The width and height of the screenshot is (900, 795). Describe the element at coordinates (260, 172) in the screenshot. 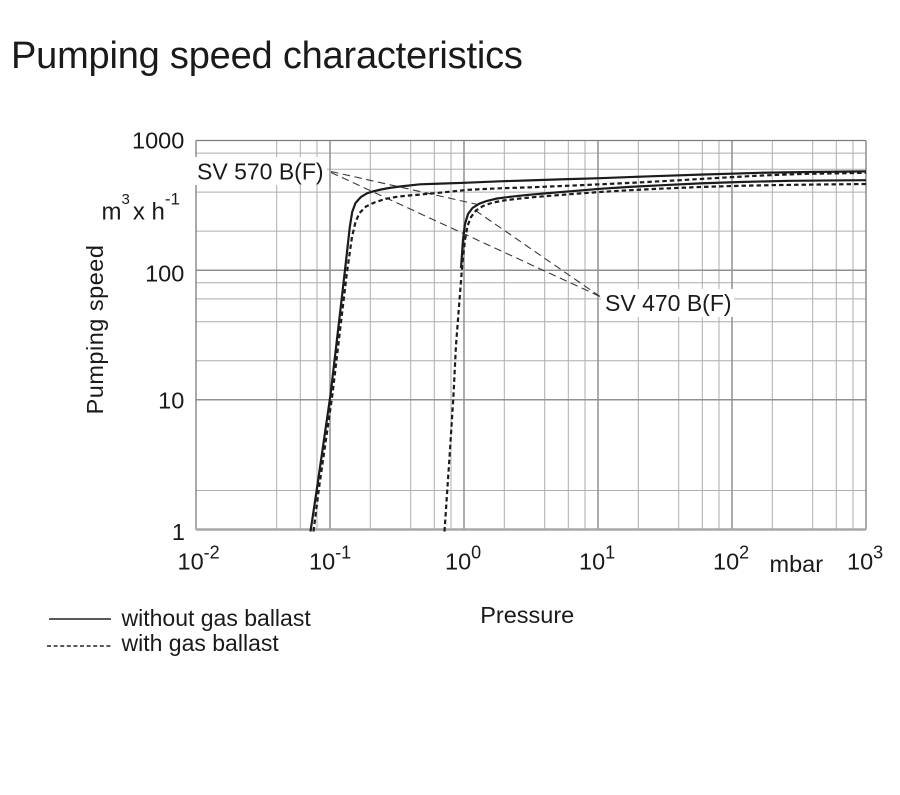

I see `svg-text: SV 570 B(F)` at that location.